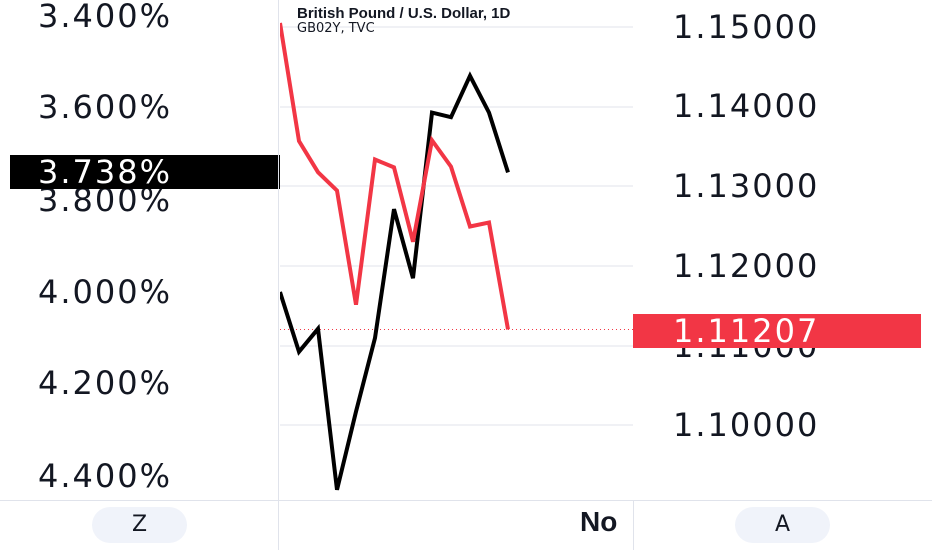 The image size is (932, 550). Describe the element at coordinates (105, 476) in the screenshot. I see `left-tick-label: 4.400%` at that location.